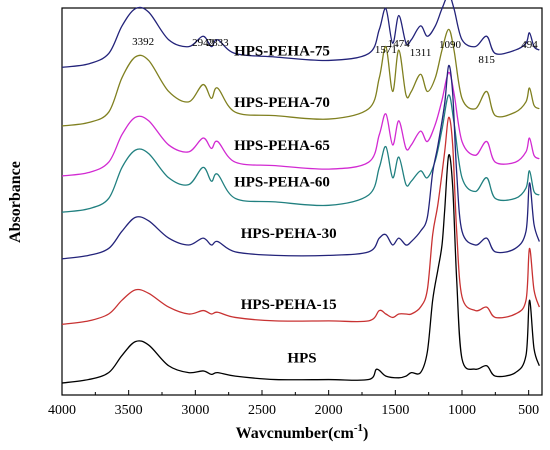 The image size is (550, 450). I want to click on x-tick-label: 500, so click(528, 410).